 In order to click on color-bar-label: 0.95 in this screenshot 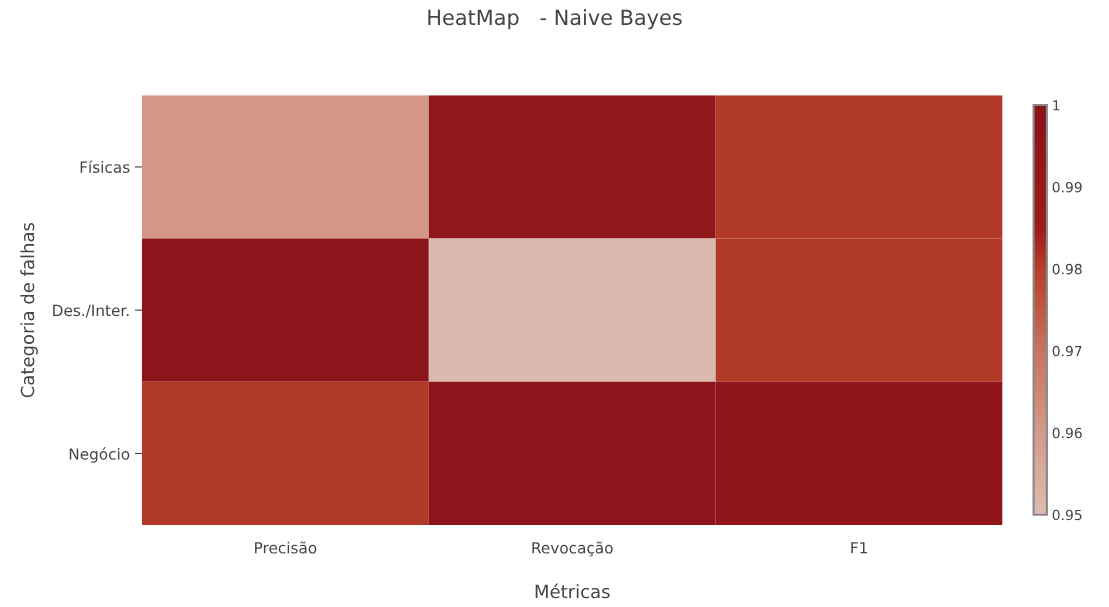, I will do `click(1067, 515)`.